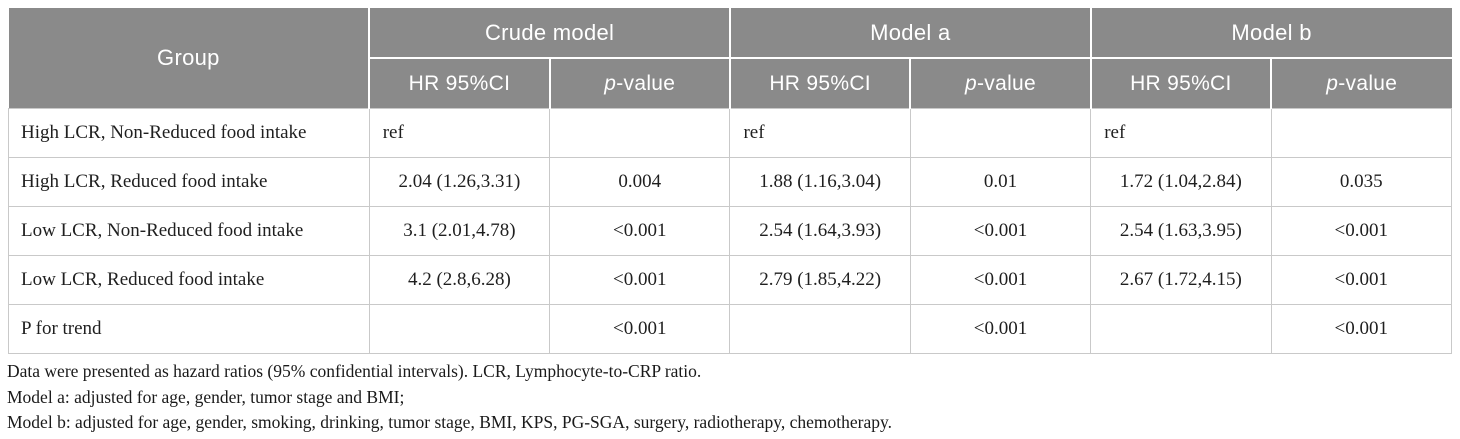 The height and width of the screenshot is (439, 1460). I want to click on model-a-hr-cell: 1.88 (1.16,3.04), so click(820, 182).